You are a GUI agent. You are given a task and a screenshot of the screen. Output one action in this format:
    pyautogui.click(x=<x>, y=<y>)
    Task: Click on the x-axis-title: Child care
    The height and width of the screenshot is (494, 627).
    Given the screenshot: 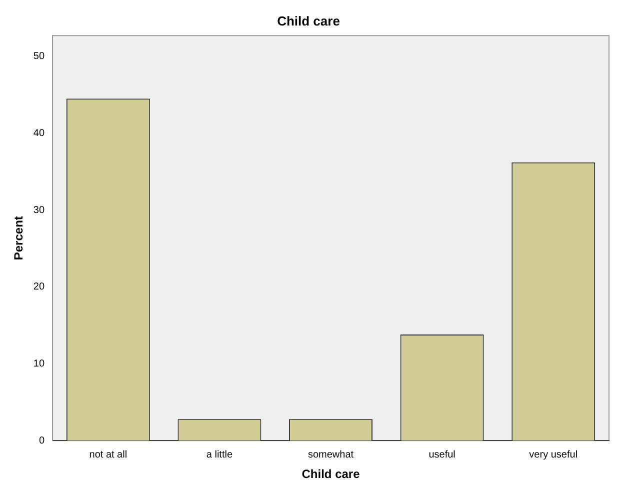 What is the action you would take?
    pyautogui.click(x=331, y=474)
    